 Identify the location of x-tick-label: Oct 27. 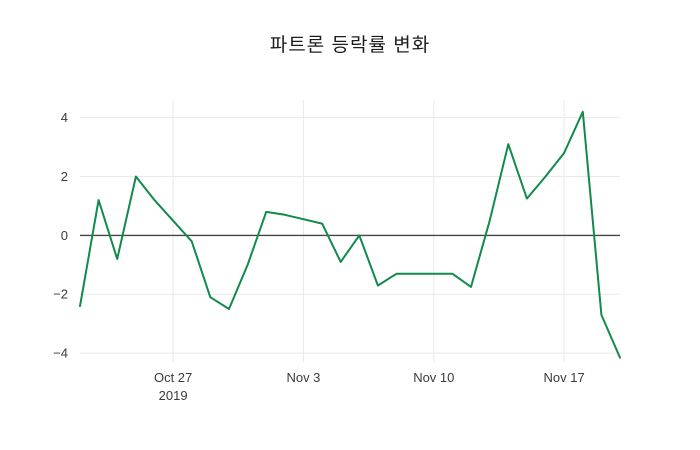
(173, 377).